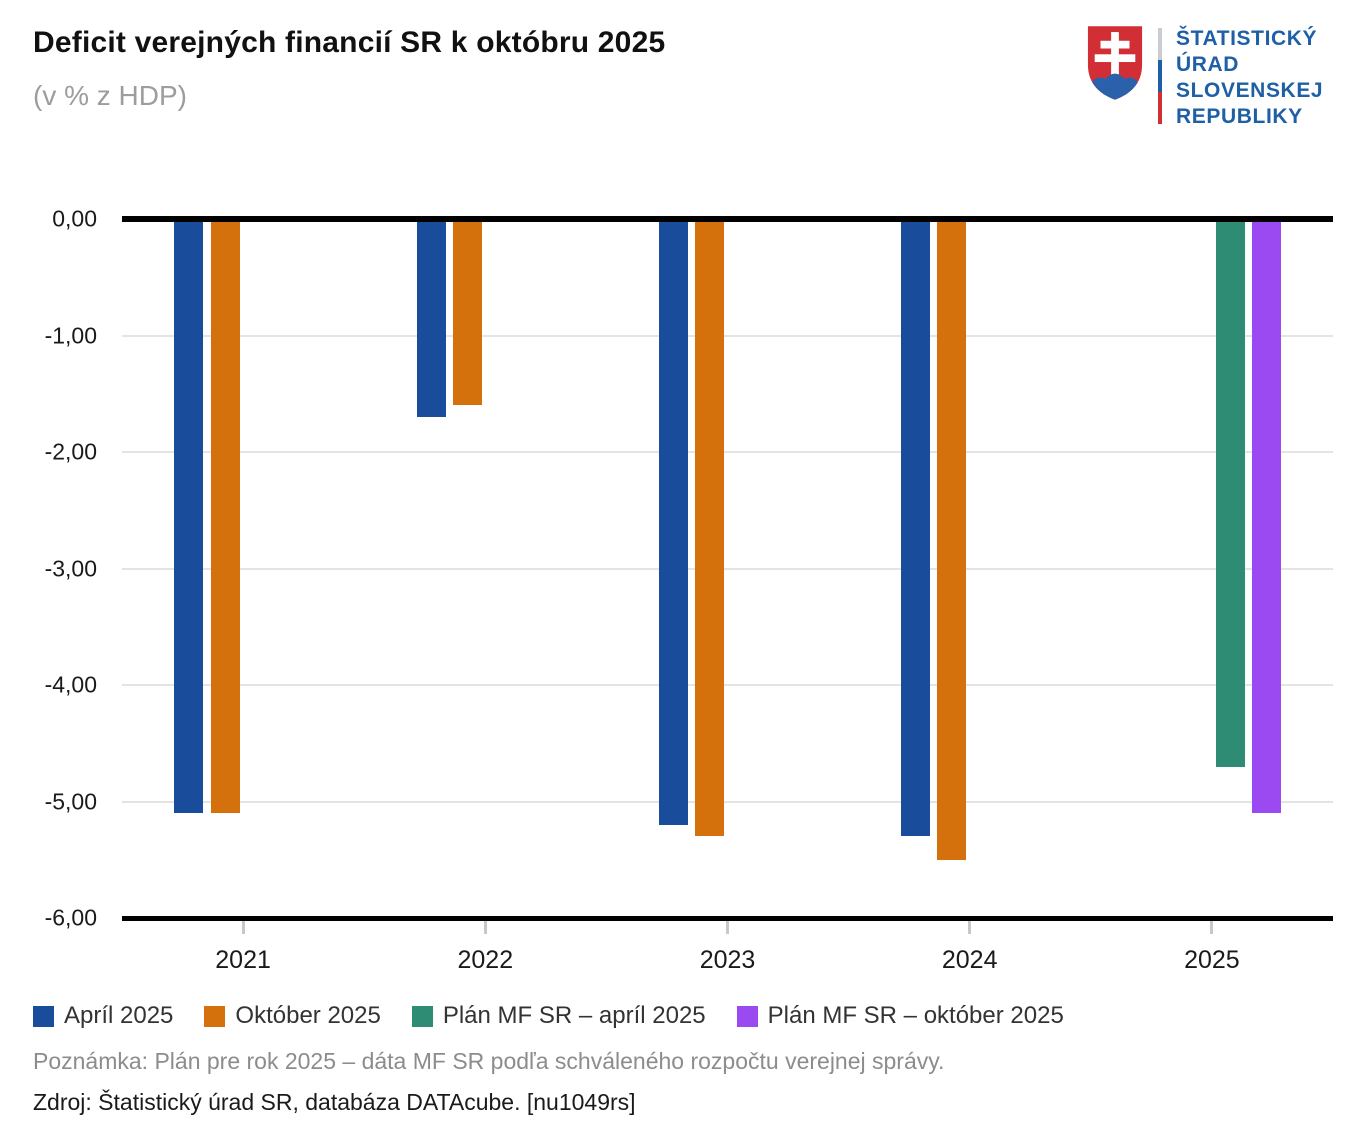  Describe the element at coordinates (727, 219) in the screenshot. I see `zero-axis-line` at that location.